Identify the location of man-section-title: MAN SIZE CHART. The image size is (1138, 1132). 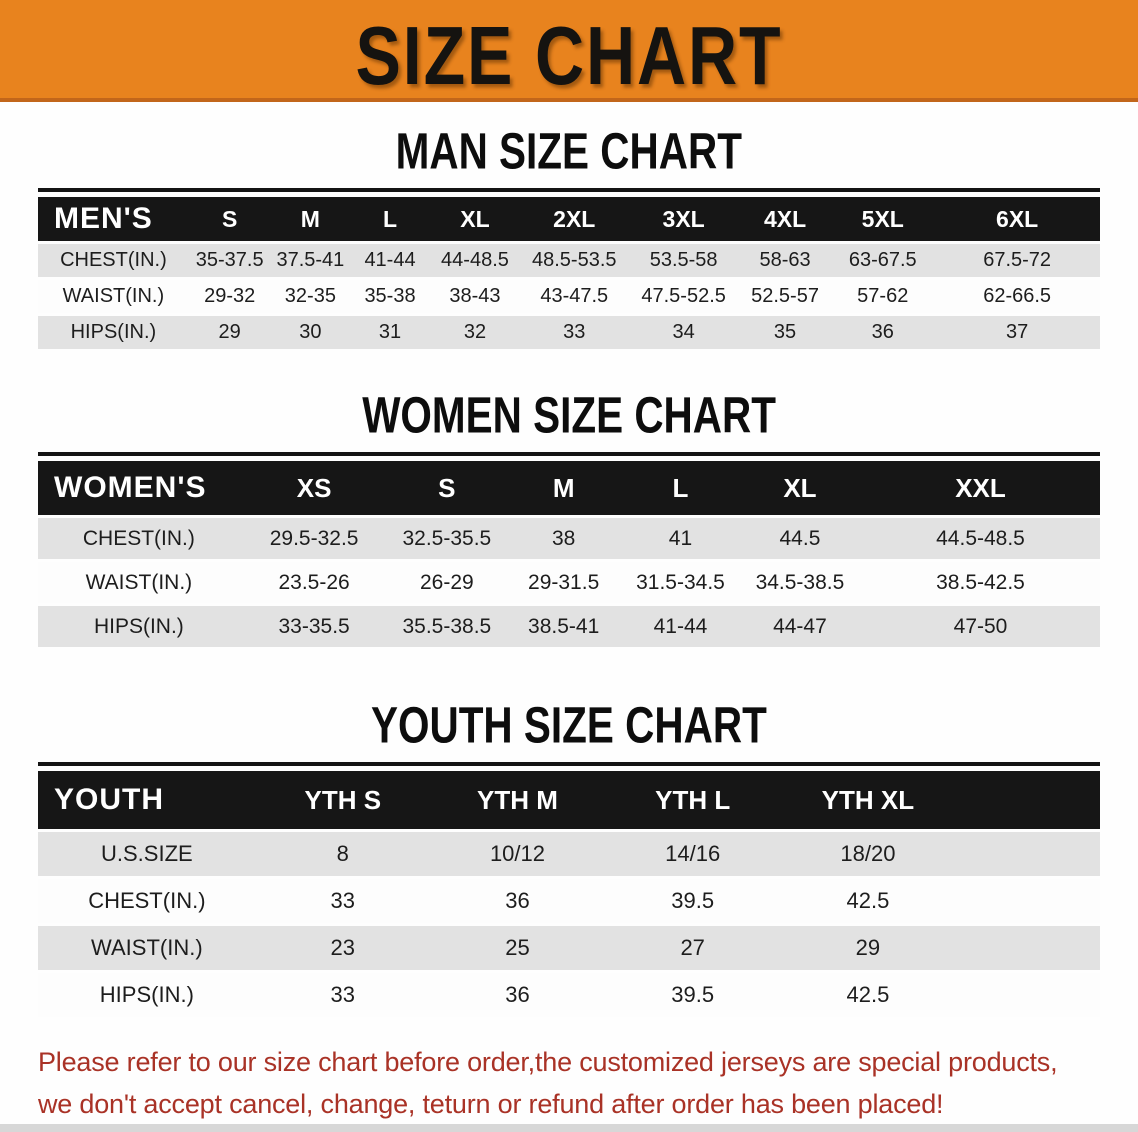
(569, 151).